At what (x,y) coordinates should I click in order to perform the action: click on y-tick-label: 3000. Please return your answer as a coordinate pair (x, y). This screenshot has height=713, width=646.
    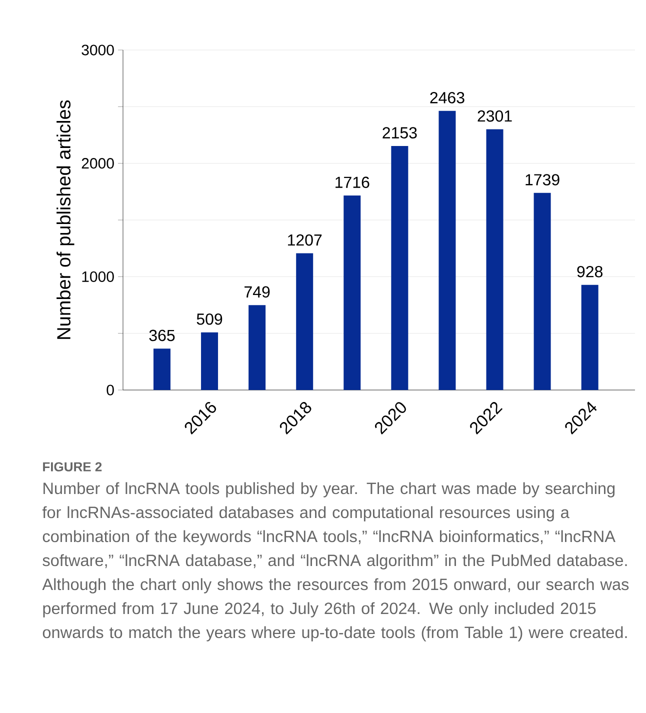
    Looking at the image, I should click on (98, 50).